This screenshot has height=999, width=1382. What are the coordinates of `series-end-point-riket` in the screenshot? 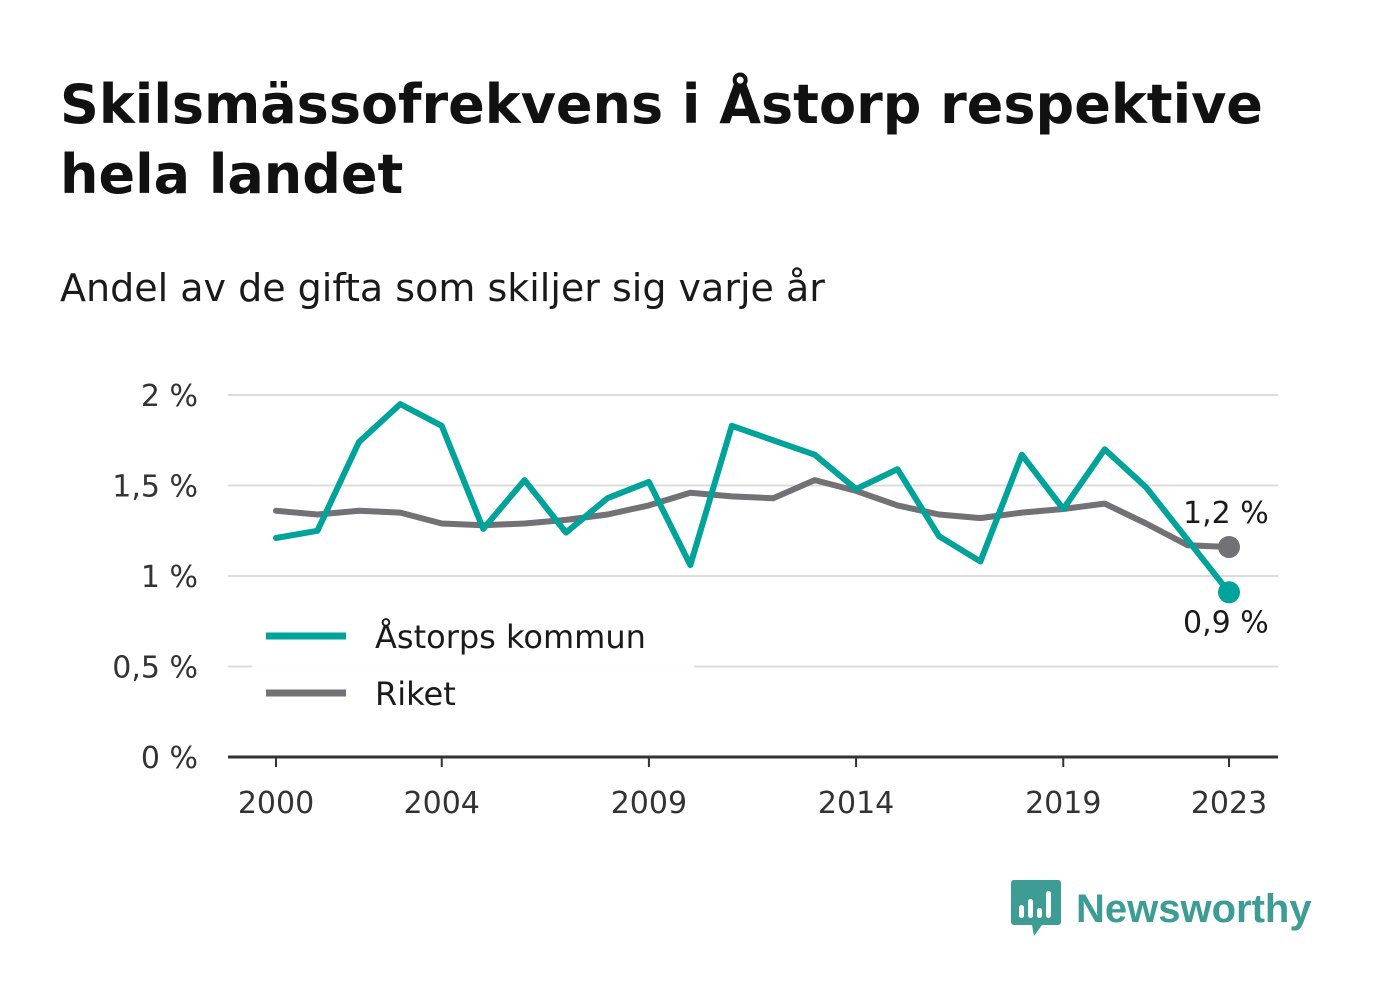 It's located at (1229, 547).